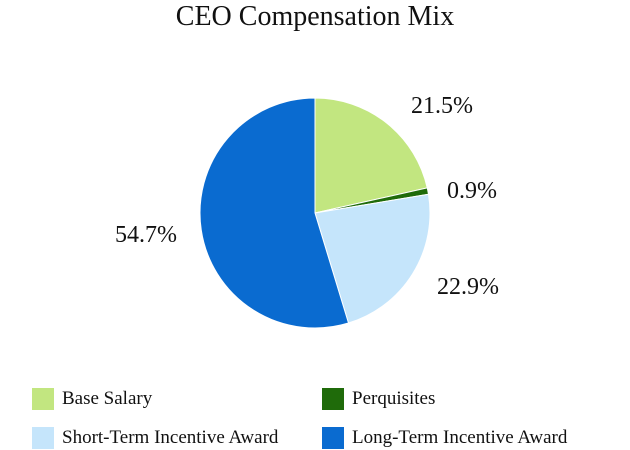  Describe the element at coordinates (43, 399) in the screenshot. I see `legend-swatch-base-salary` at that location.